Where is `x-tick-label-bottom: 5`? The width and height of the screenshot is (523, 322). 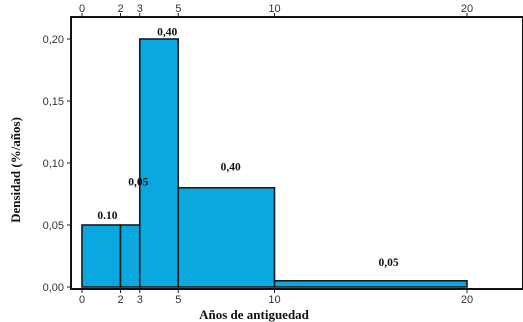
x-tick-label-bottom: 5 is located at coordinates (178, 300).